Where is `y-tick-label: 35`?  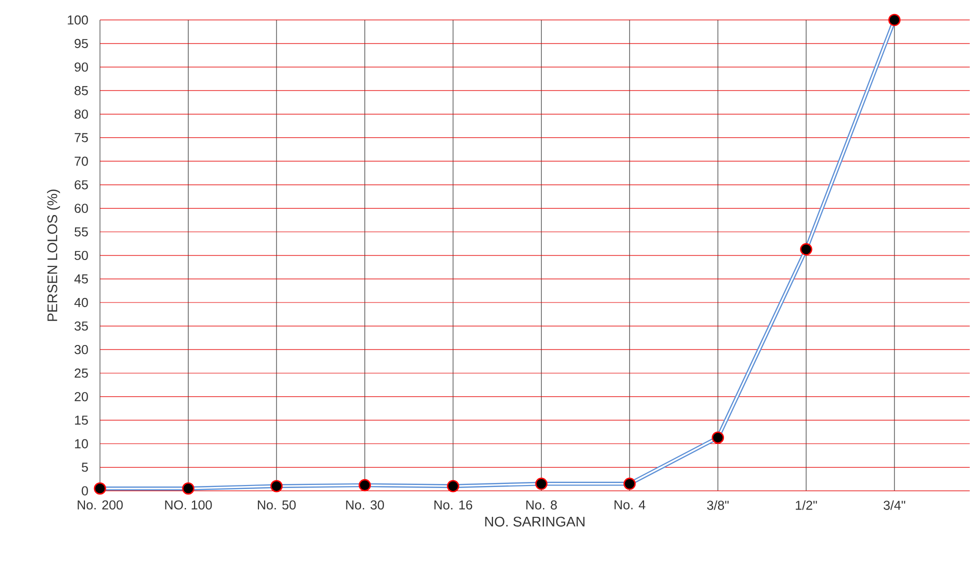
y-tick-label: 35 is located at coordinates (81, 326).